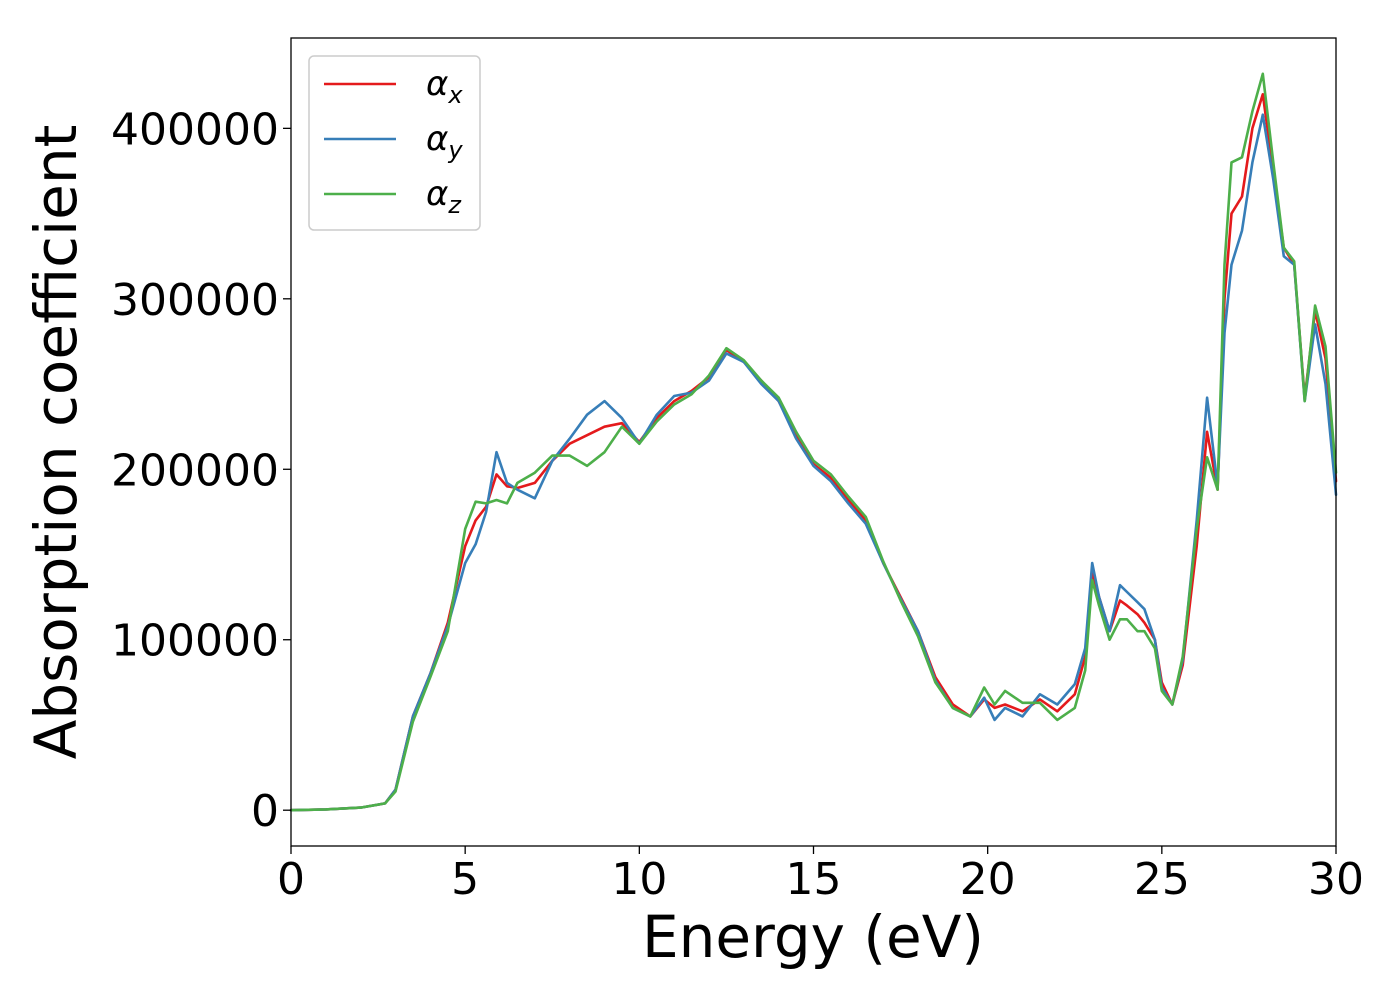 The height and width of the screenshot is (1000, 1400). What do you see at coordinates (444, 86) in the screenshot?
I see `legend-label-alpha-x: αx` at bounding box center [444, 86].